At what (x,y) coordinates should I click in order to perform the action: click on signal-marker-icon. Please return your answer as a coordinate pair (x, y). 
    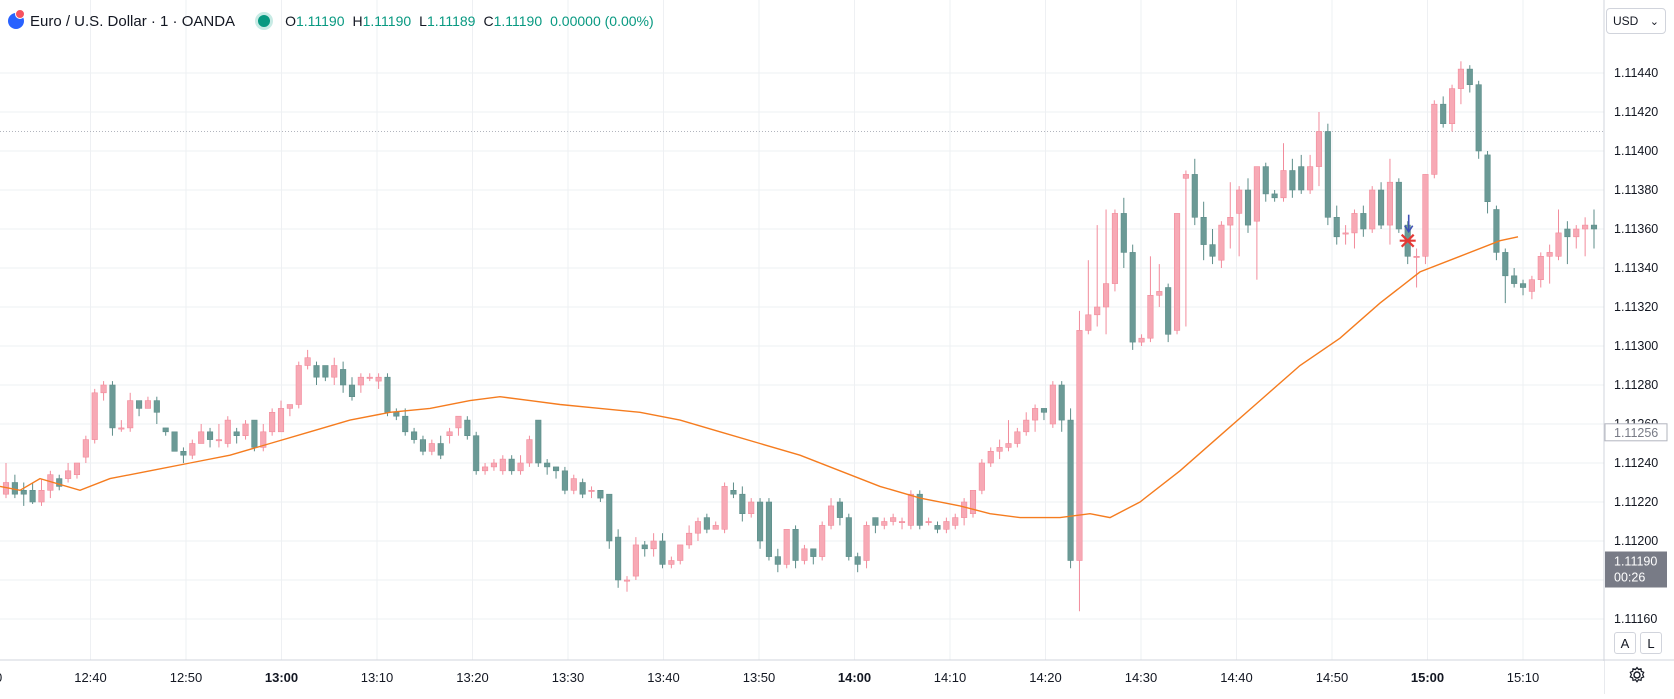
    Looking at the image, I should click on (1407, 240).